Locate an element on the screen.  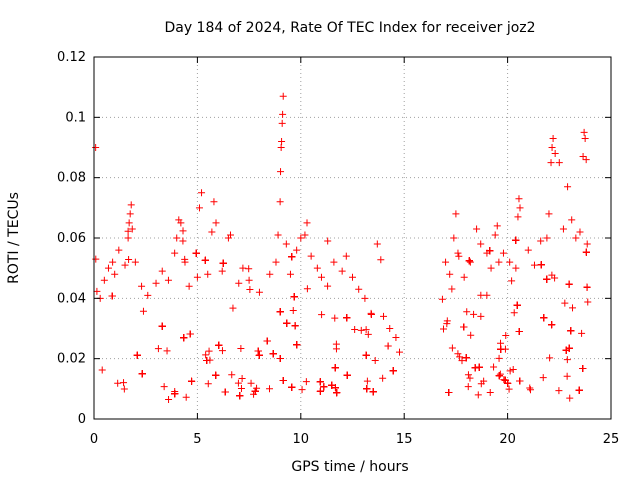
x-tick-label: 15 is located at coordinates (404, 439).